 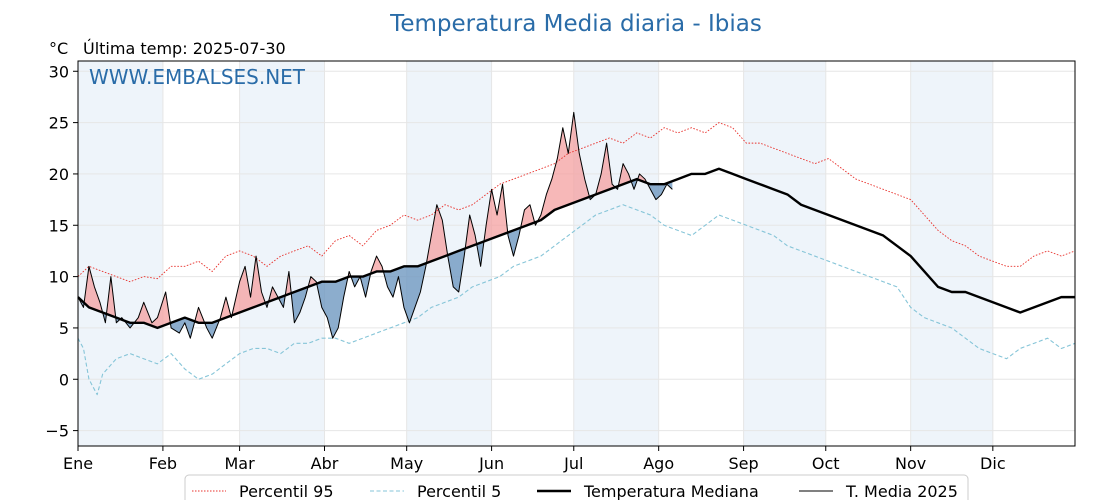 What do you see at coordinates (59, 123) in the screenshot?
I see `y-tick-label: 25` at bounding box center [59, 123].